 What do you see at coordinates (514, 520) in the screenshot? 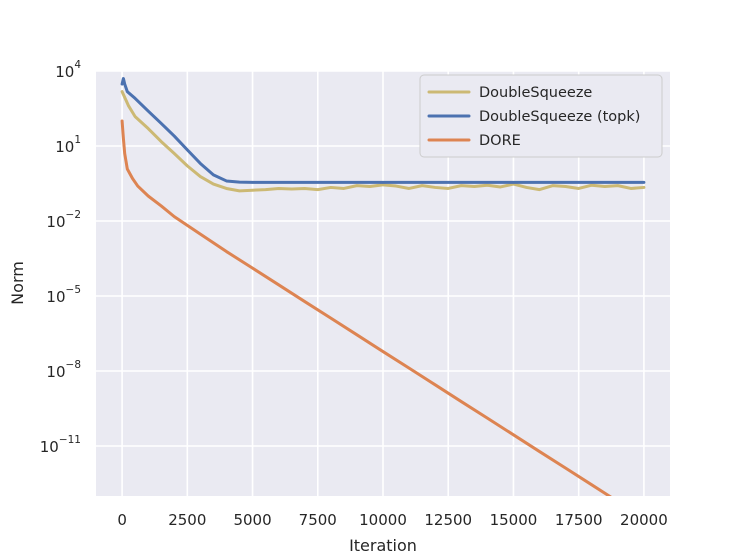
I see `x-tick-label: 15000` at bounding box center [514, 520].